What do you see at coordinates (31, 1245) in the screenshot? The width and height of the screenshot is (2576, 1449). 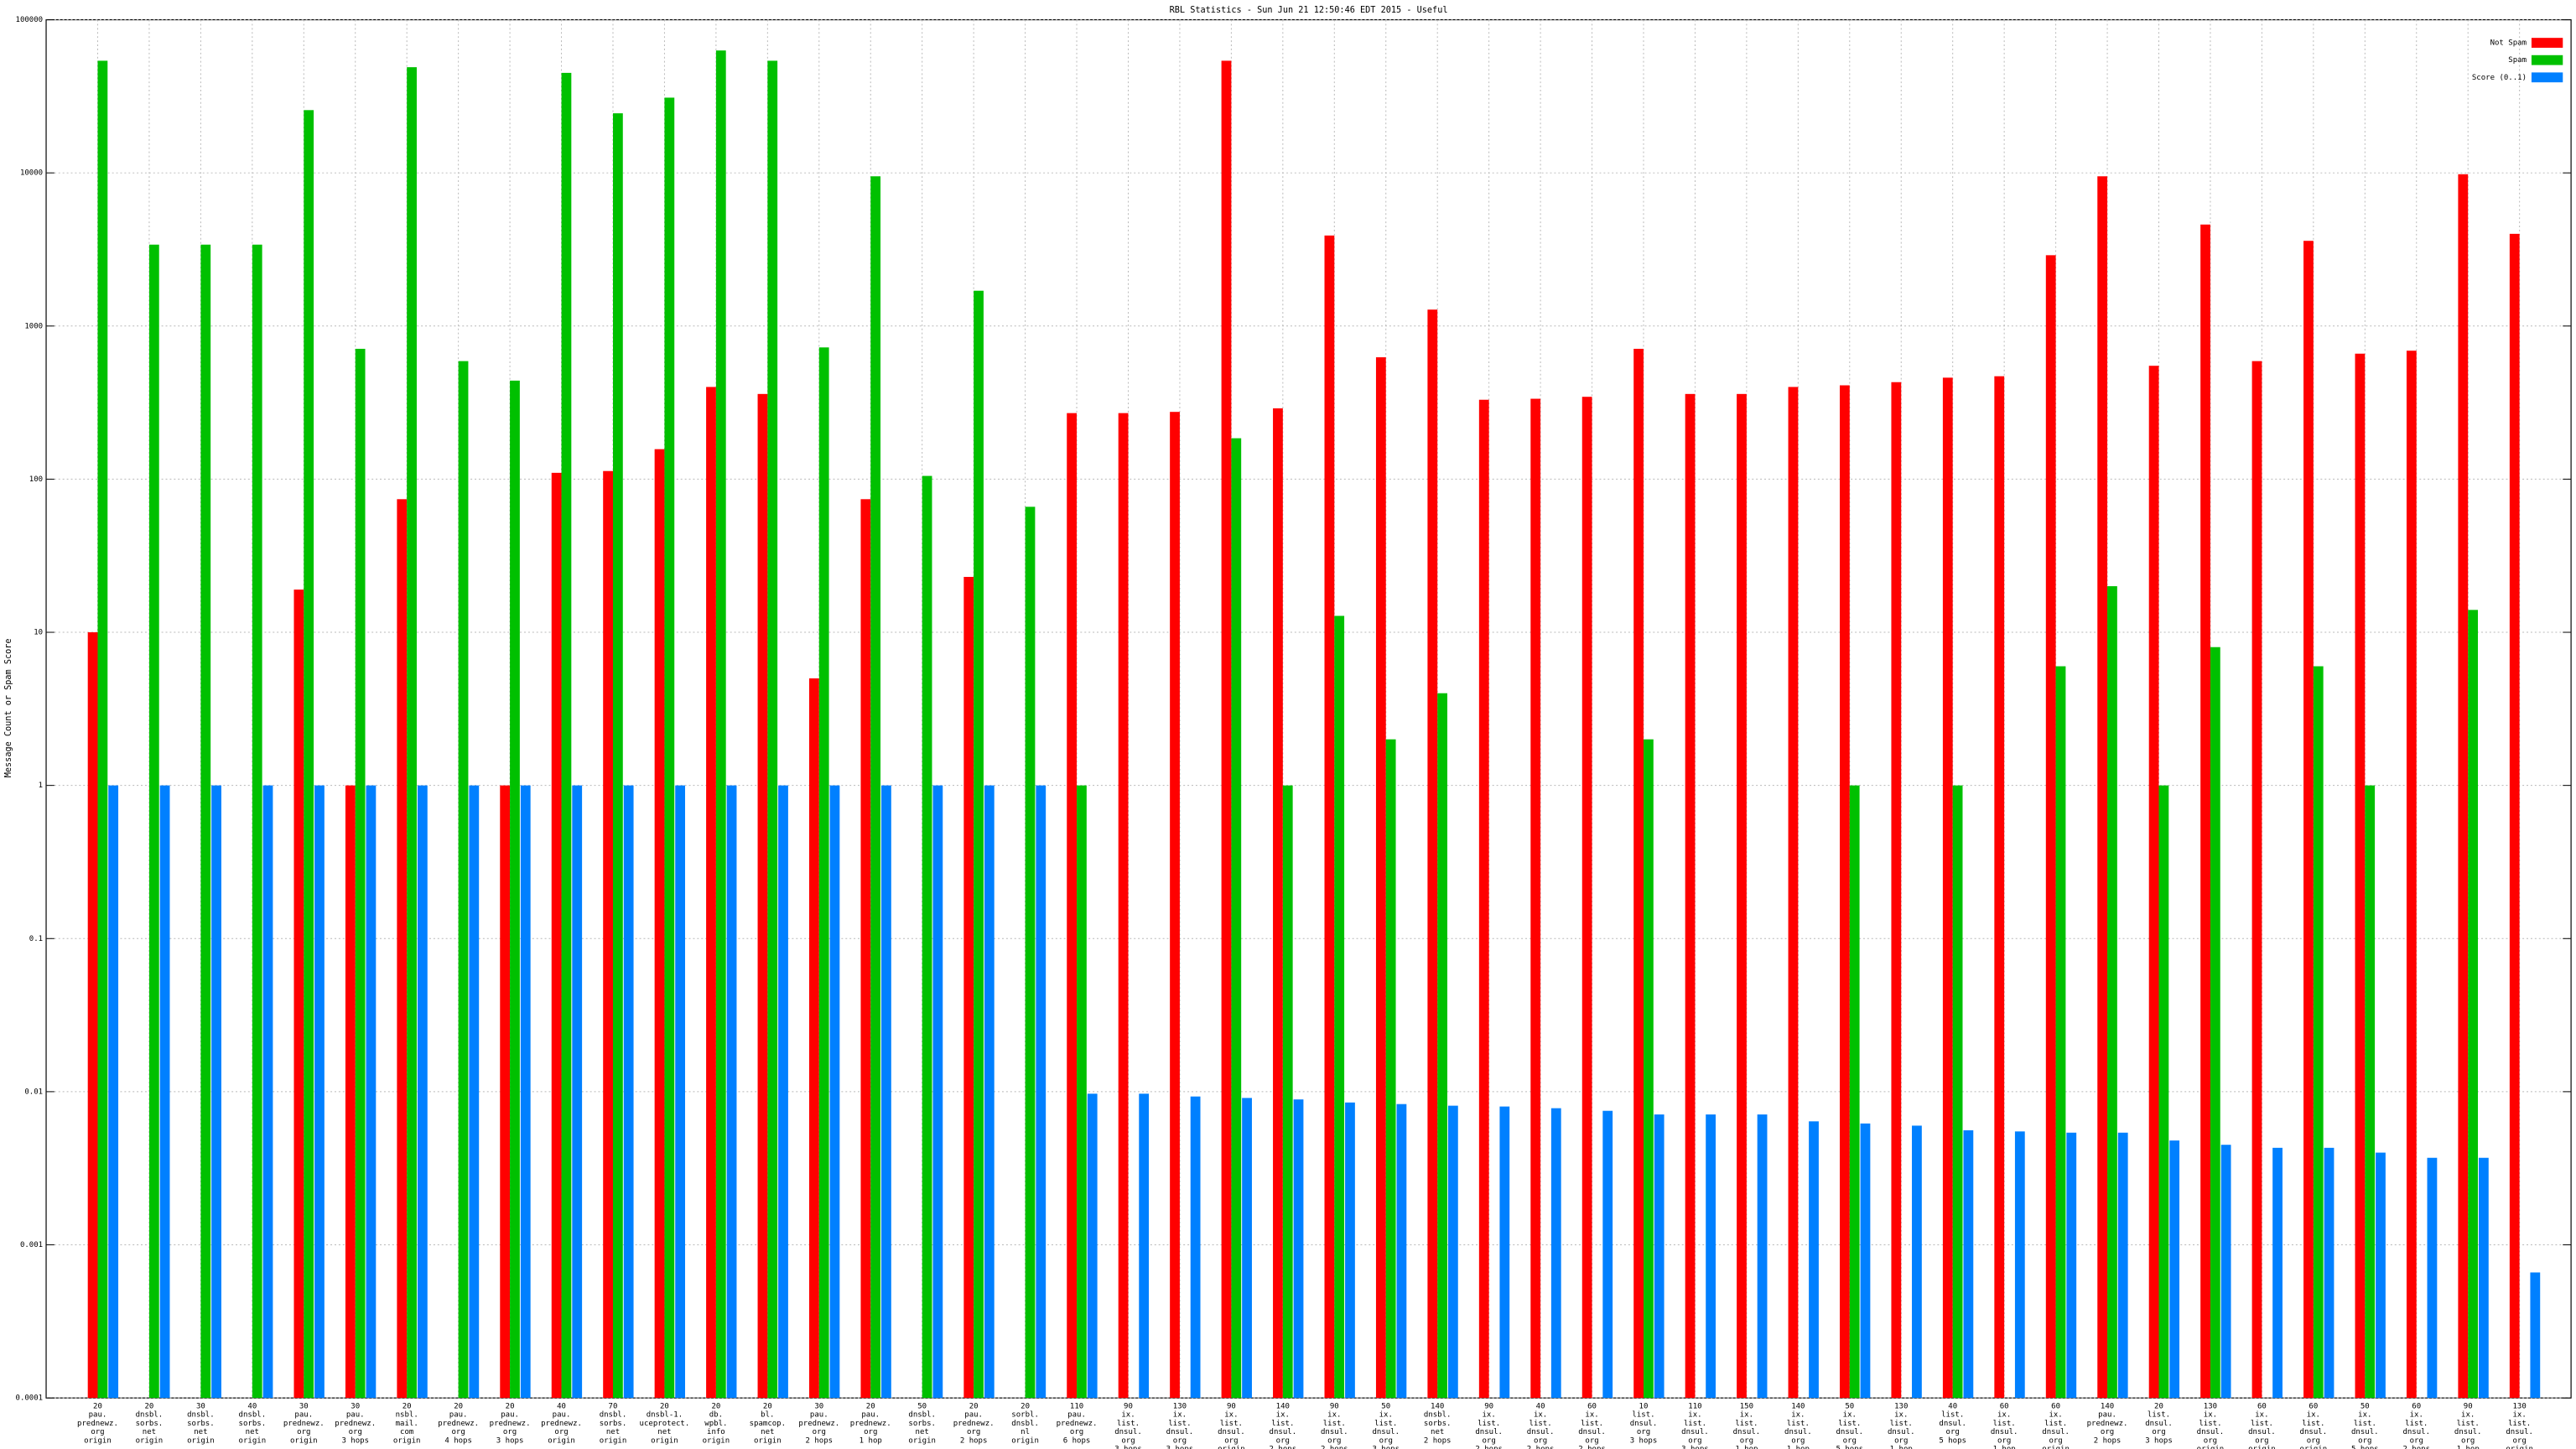 I see `y-tick-label: 0.001` at bounding box center [31, 1245].